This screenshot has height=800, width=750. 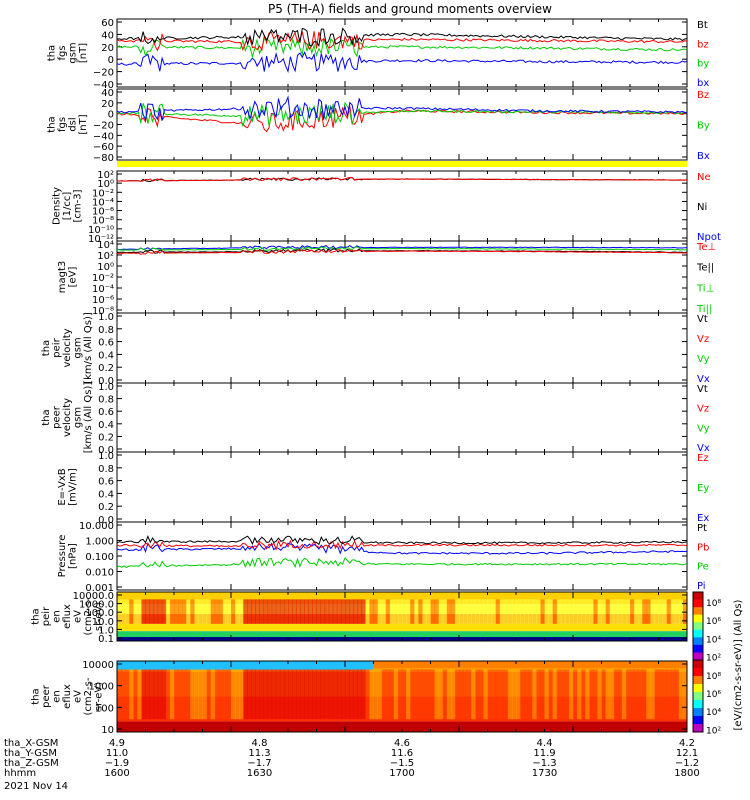 I want to click on y-axis-label: peir, so click(x=57, y=347).